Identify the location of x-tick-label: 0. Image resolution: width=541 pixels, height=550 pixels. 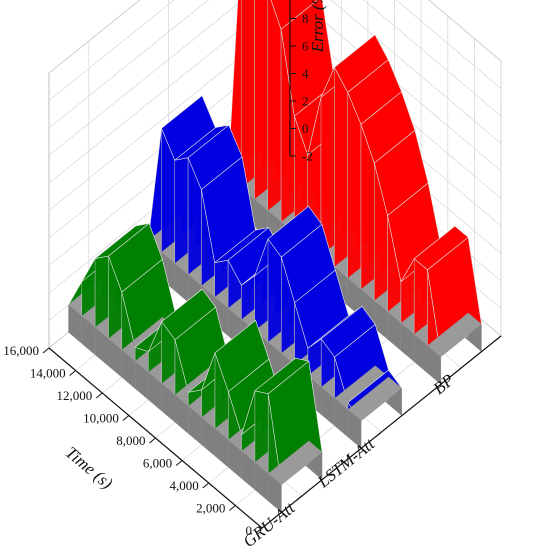
(249, 530).